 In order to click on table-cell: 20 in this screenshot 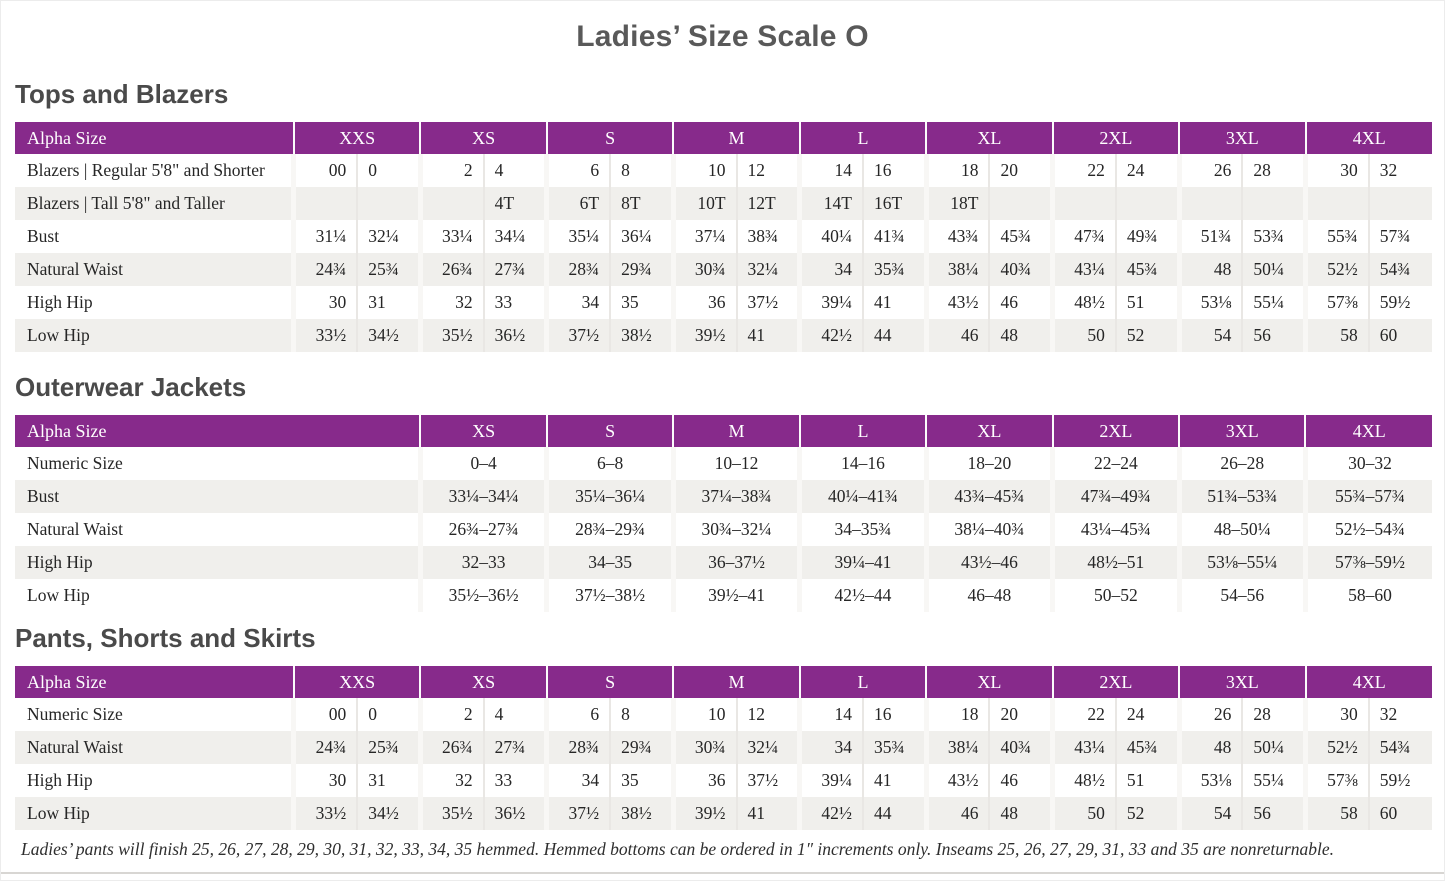, I will do `click(1020, 170)`.